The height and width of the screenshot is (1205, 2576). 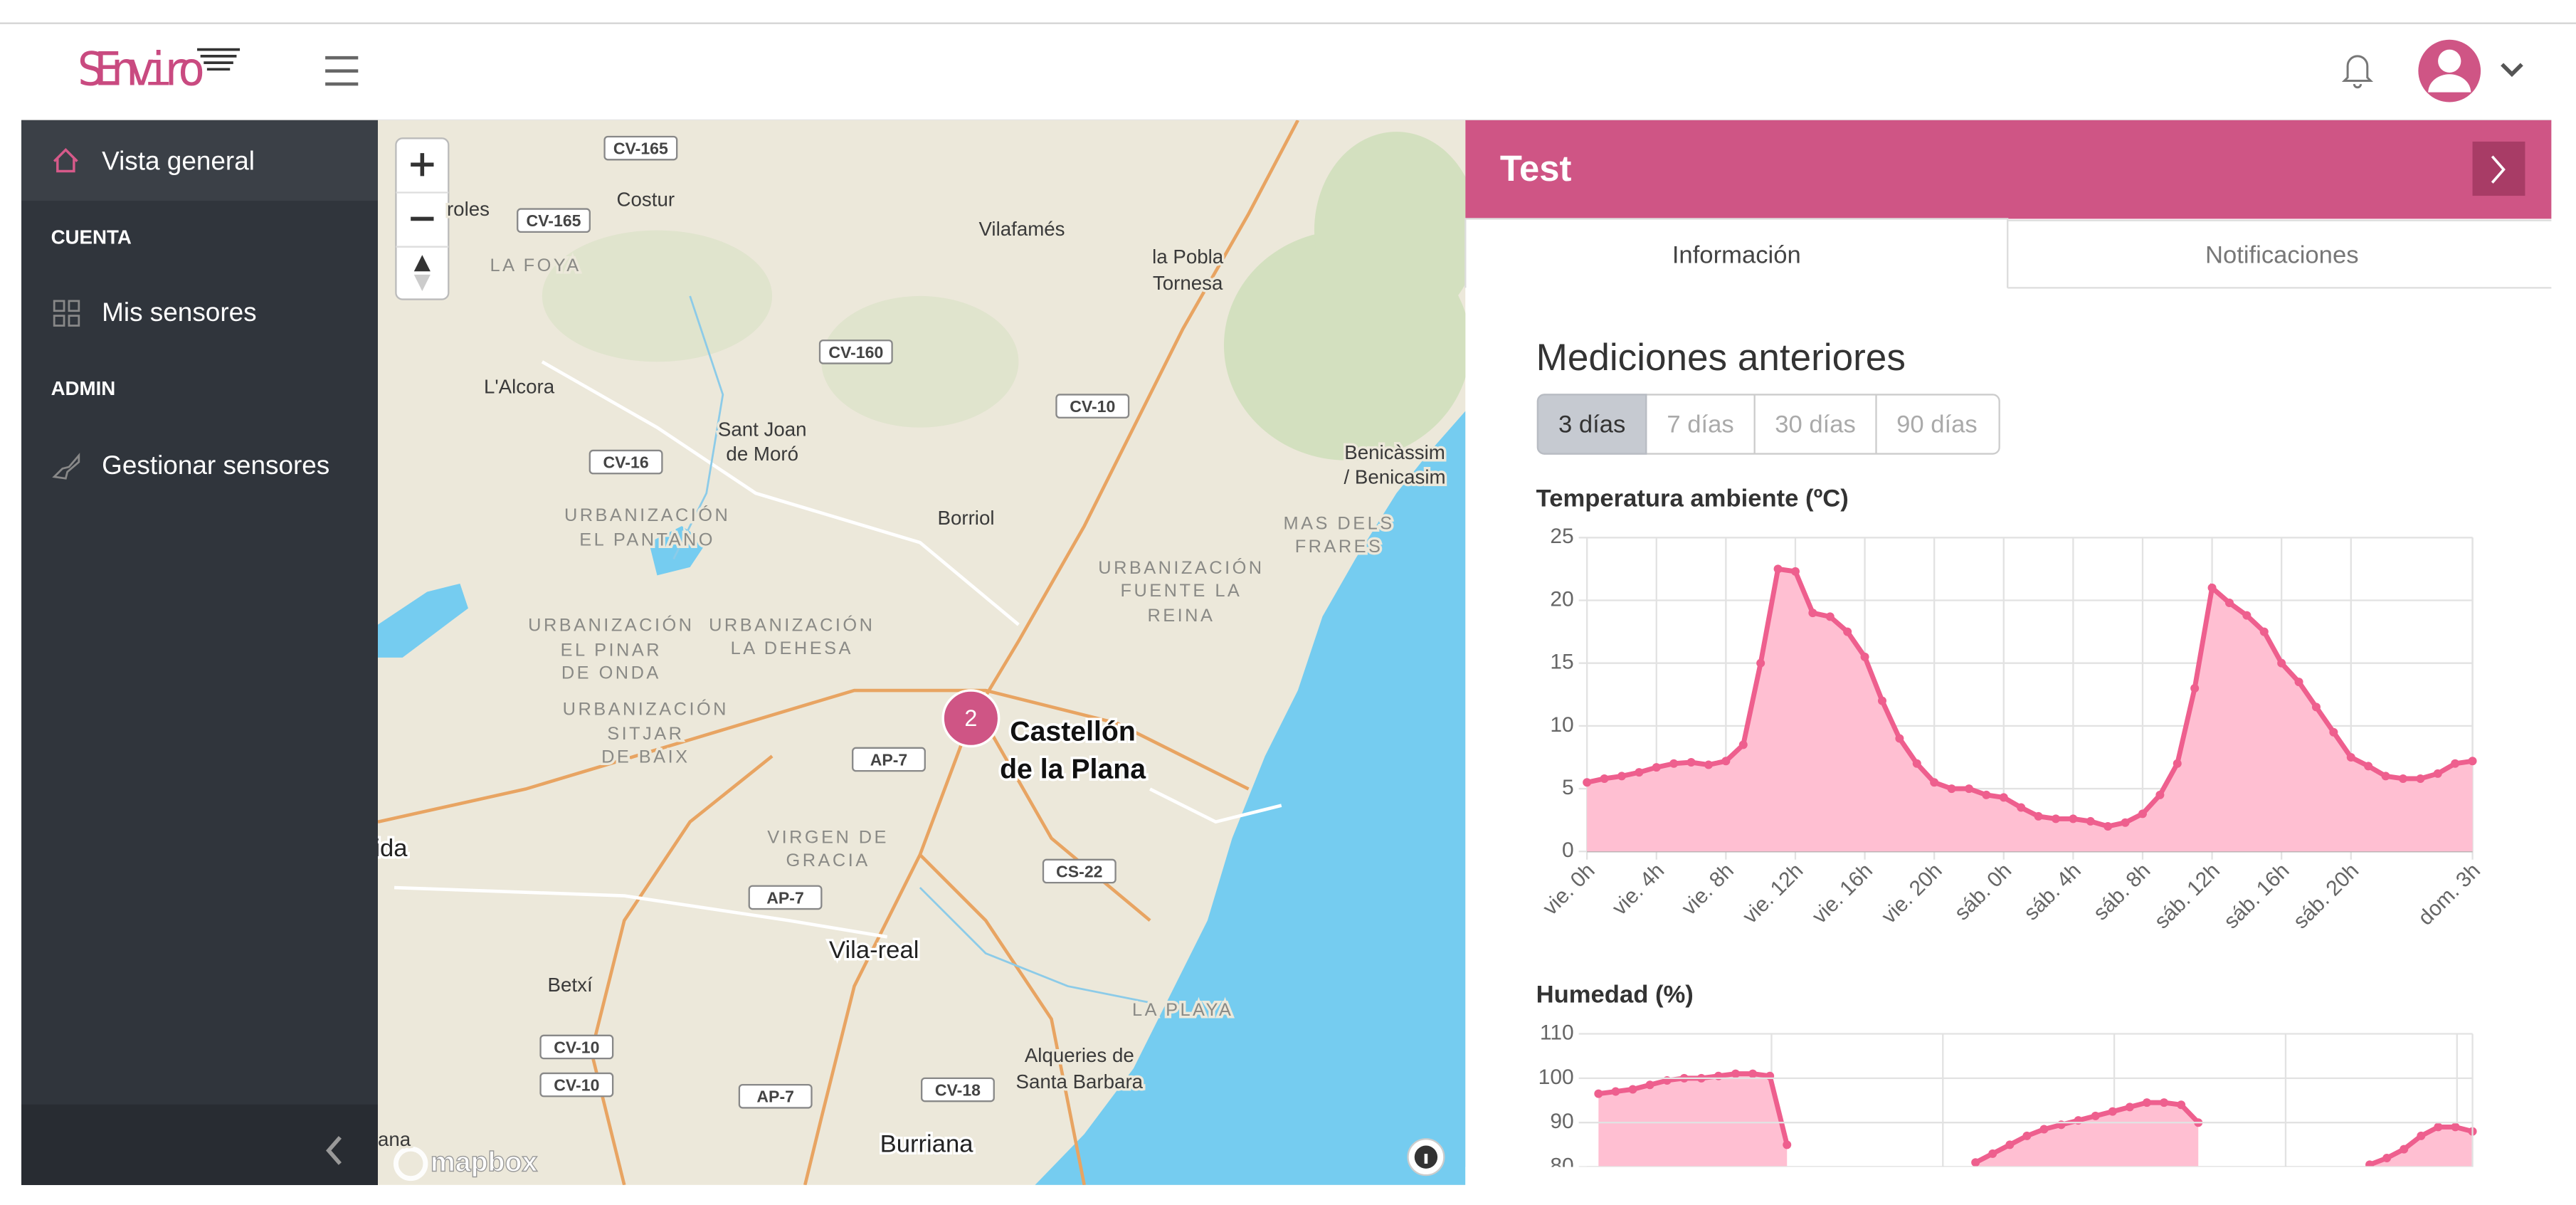 What do you see at coordinates (1561, 725) in the screenshot?
I see `y-tick-label: 10` at bounding box center [1561, 725].